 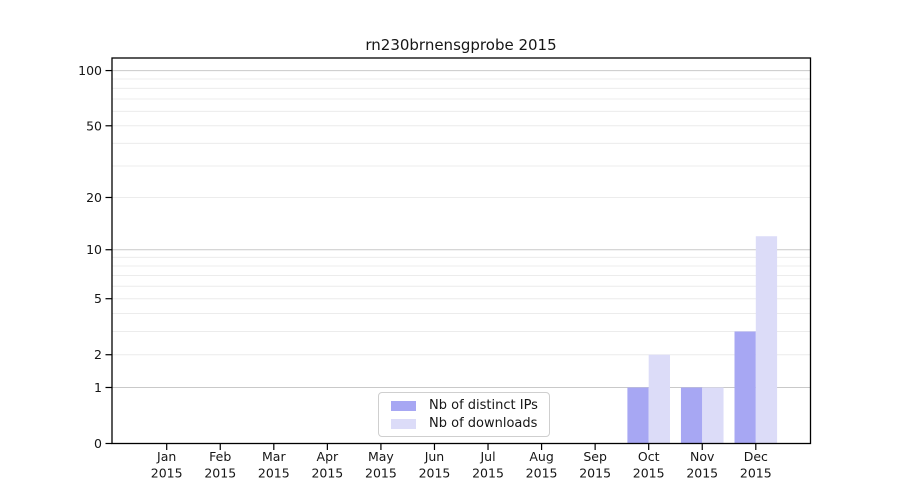 What do you see at coordinates (98, 387) in the screenshot?
I see `svg-text: 1` at bounding box center [98, 387].